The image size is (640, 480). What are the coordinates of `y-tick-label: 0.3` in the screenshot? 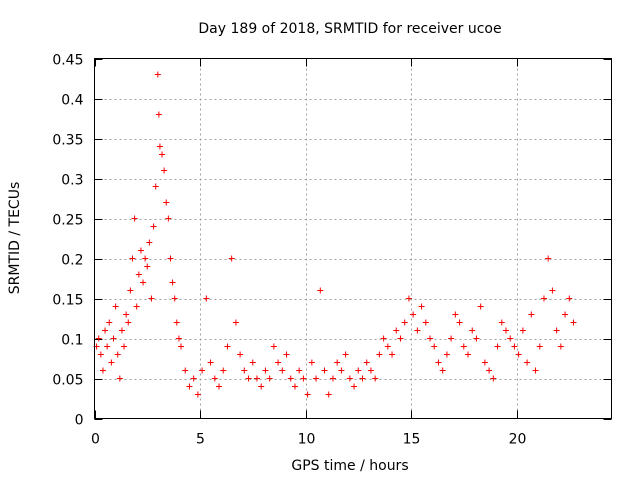 It's located at (72, 181).